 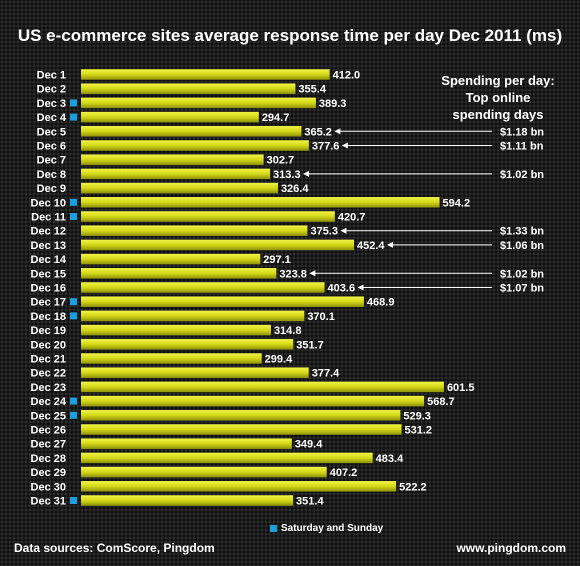 What do you see at coordinates (287, 175) in the screenshot?
I see `bar-value-label: 313.3` at bounding box center [287, 175].